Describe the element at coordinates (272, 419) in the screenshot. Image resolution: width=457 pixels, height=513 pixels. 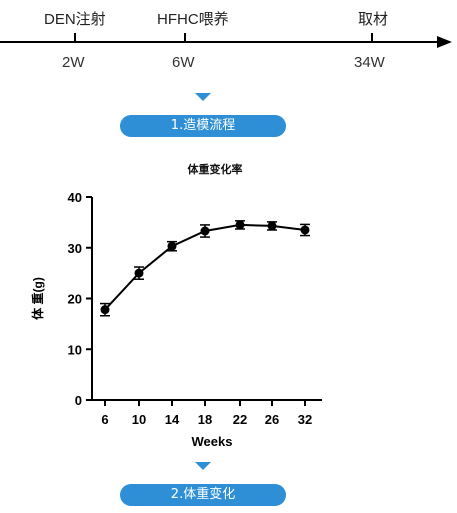
I see `x-tick-label: 26` at that location.